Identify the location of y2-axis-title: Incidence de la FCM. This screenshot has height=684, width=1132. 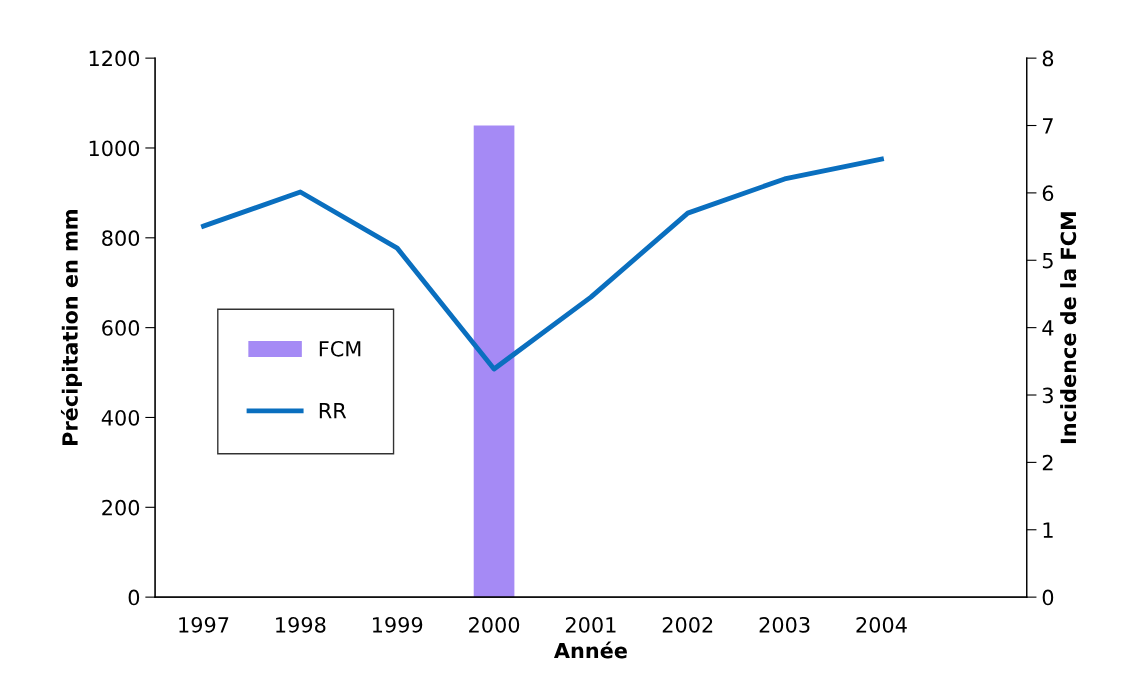
(1068, 328).